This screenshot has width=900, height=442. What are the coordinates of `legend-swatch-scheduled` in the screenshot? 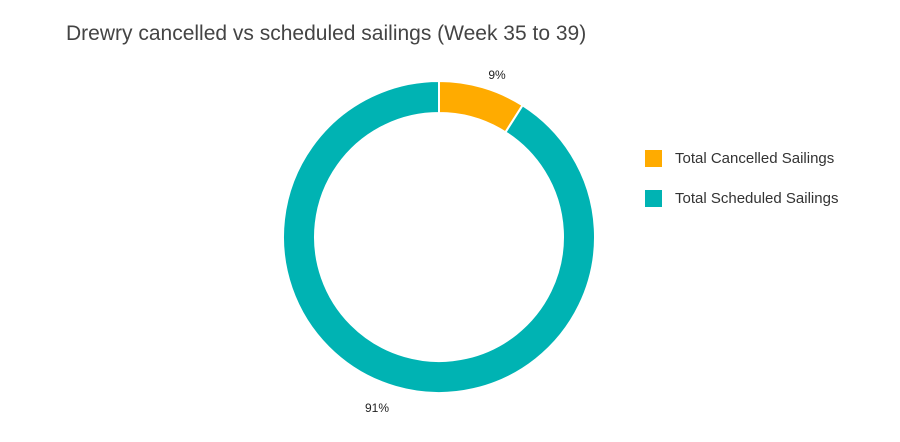 It's located at (653, 198).